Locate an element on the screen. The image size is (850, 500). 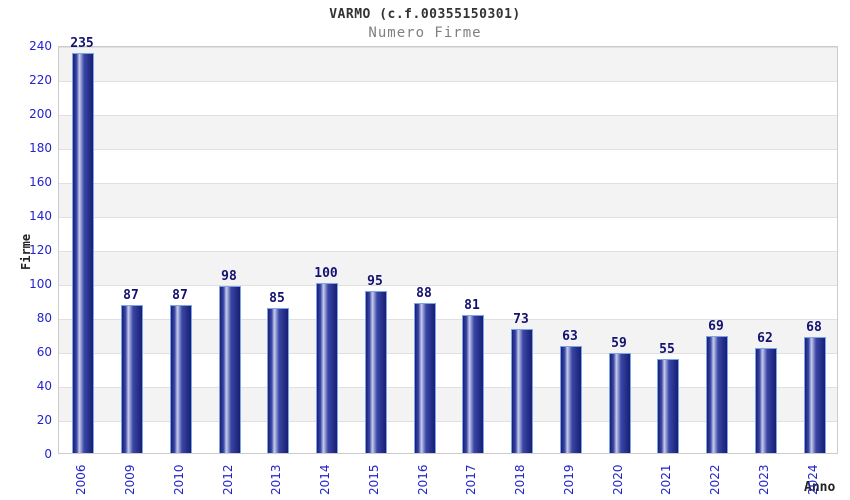
x-tick-label: 2016 is located at coordinates (423, 480).